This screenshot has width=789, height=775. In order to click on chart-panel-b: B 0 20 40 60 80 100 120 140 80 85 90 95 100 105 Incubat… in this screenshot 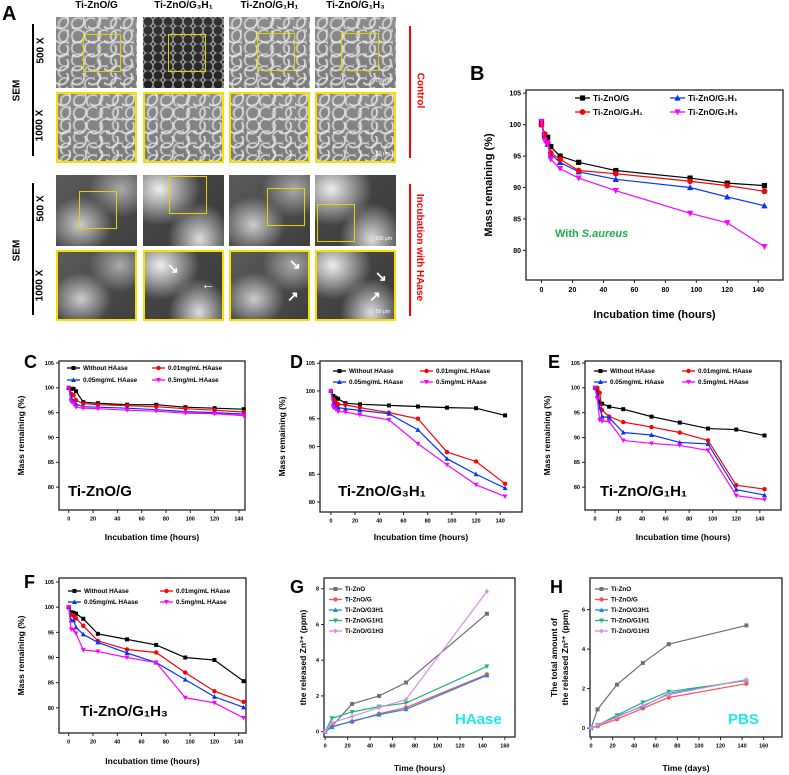, I will do `click(627, 192)`.